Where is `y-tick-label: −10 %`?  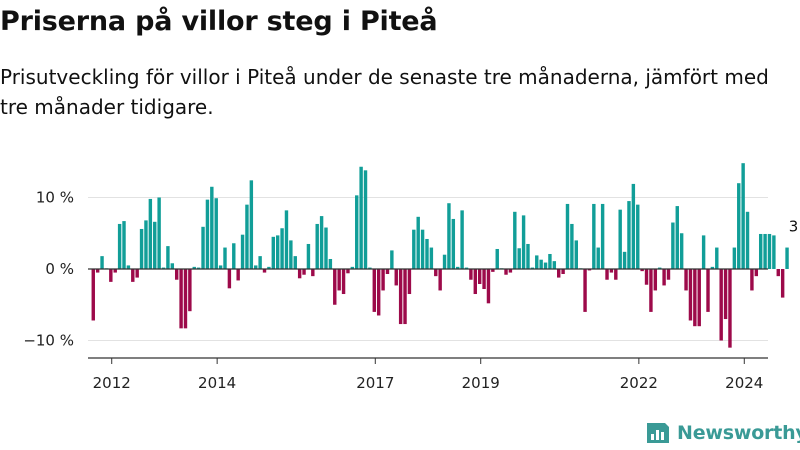 y-tick-label: −10 % is located at coordinates (48, 341).